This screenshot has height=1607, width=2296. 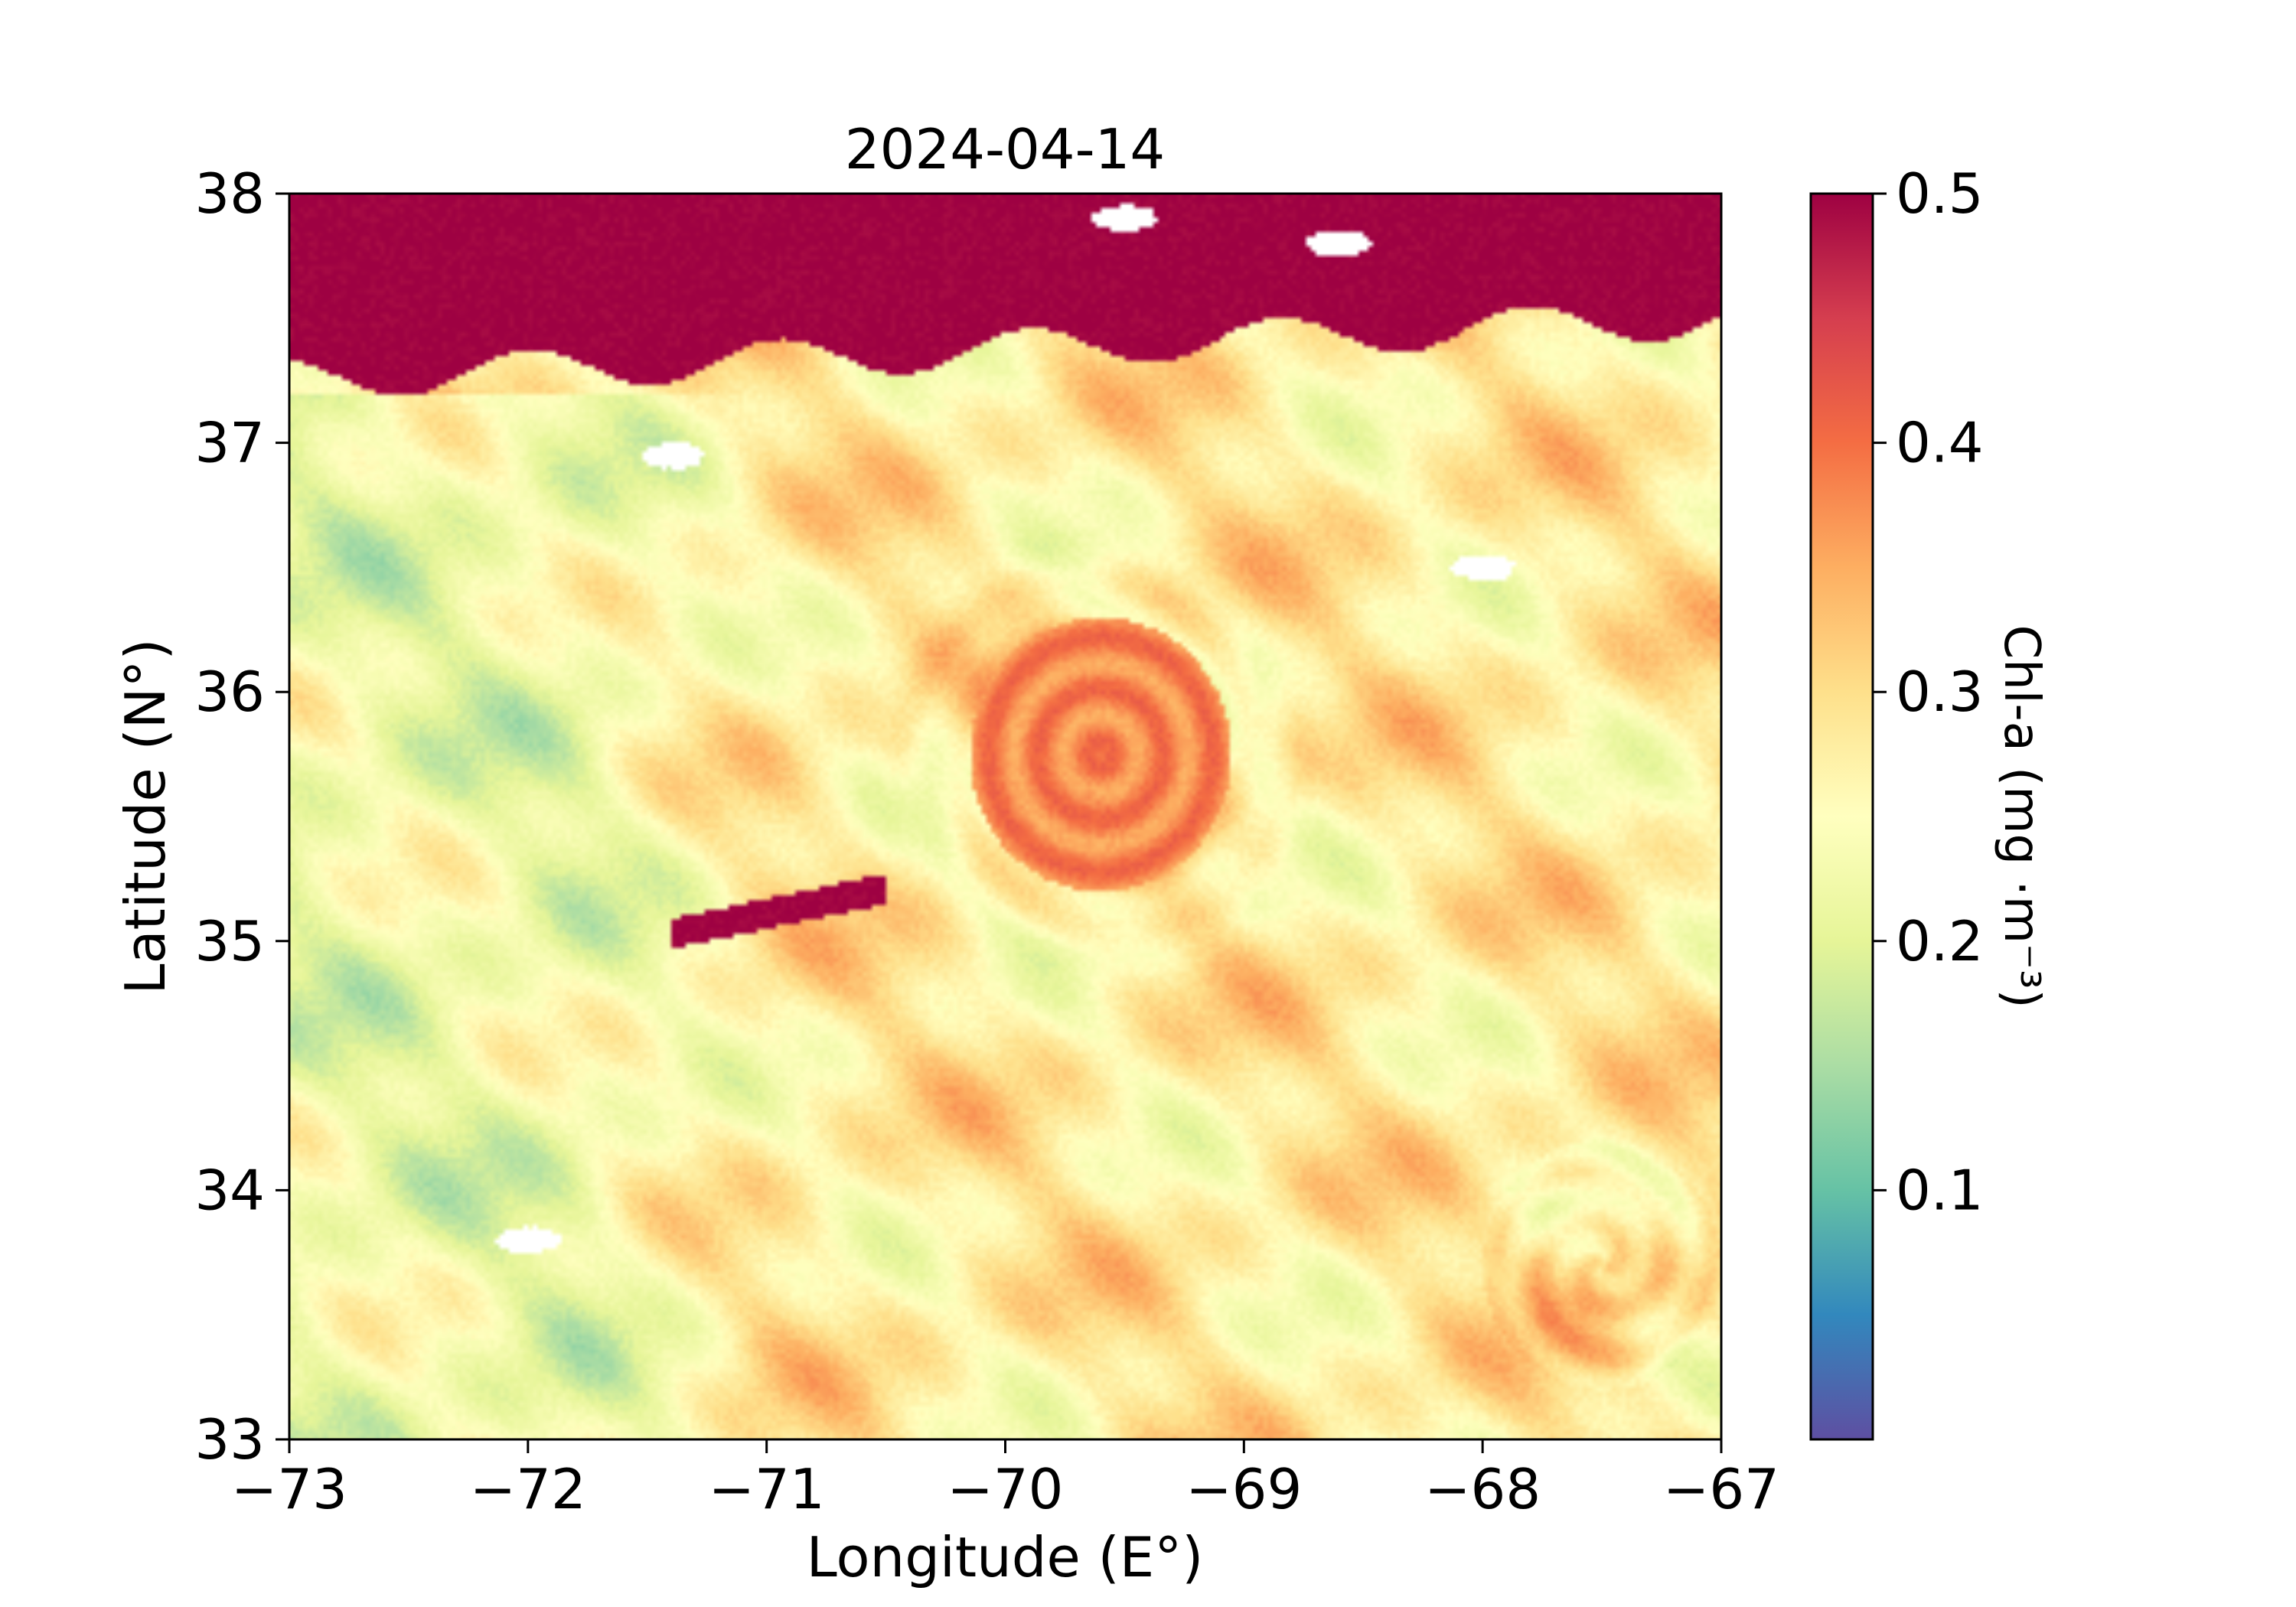 I want to click on x-tick-label: −67, so click(x=1721, y=1489).